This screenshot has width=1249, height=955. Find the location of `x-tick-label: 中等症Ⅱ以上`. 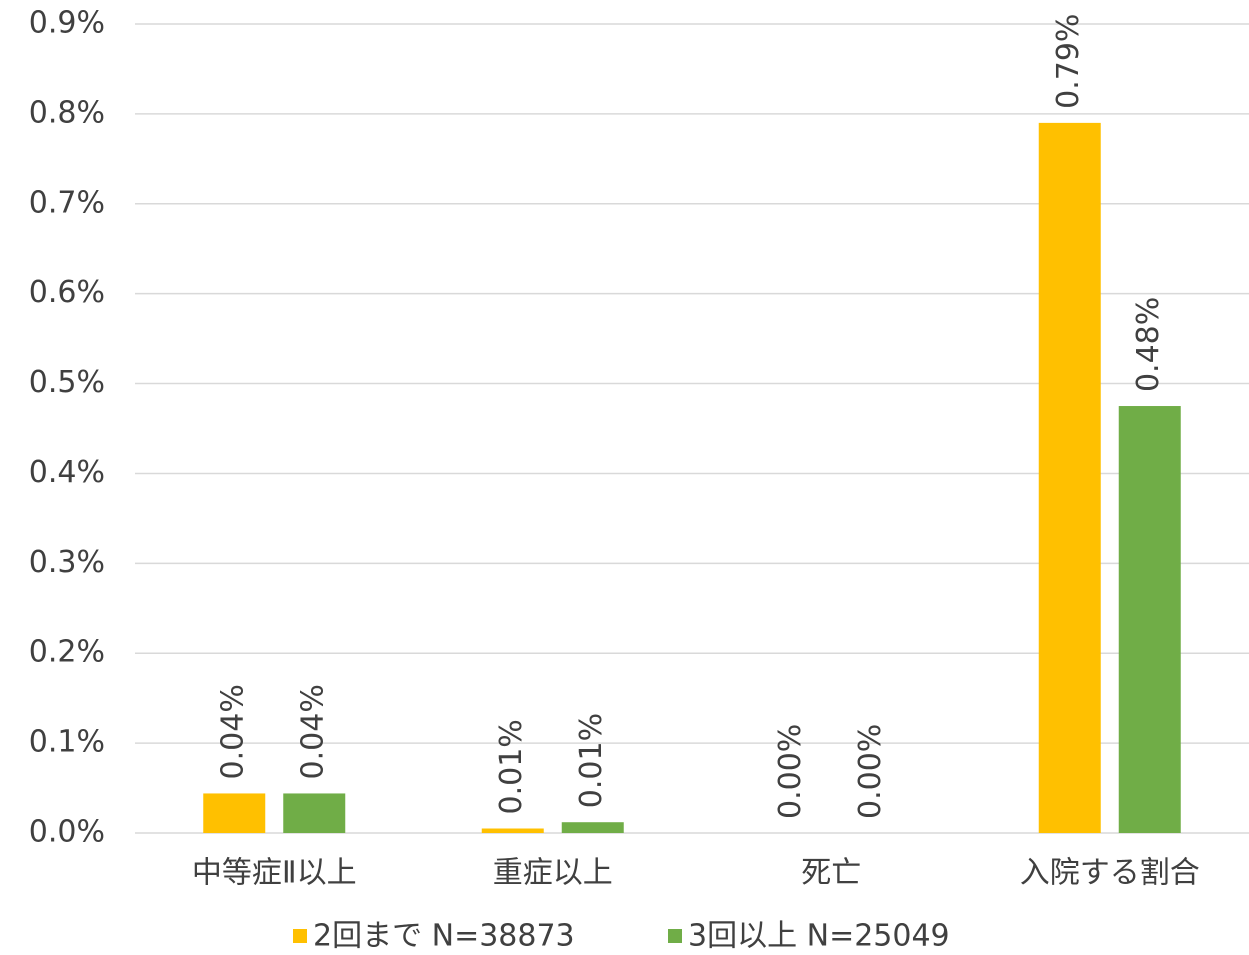

x-tick-label: 中等症Ⅱ以上 is located at coordinates (274, 873).